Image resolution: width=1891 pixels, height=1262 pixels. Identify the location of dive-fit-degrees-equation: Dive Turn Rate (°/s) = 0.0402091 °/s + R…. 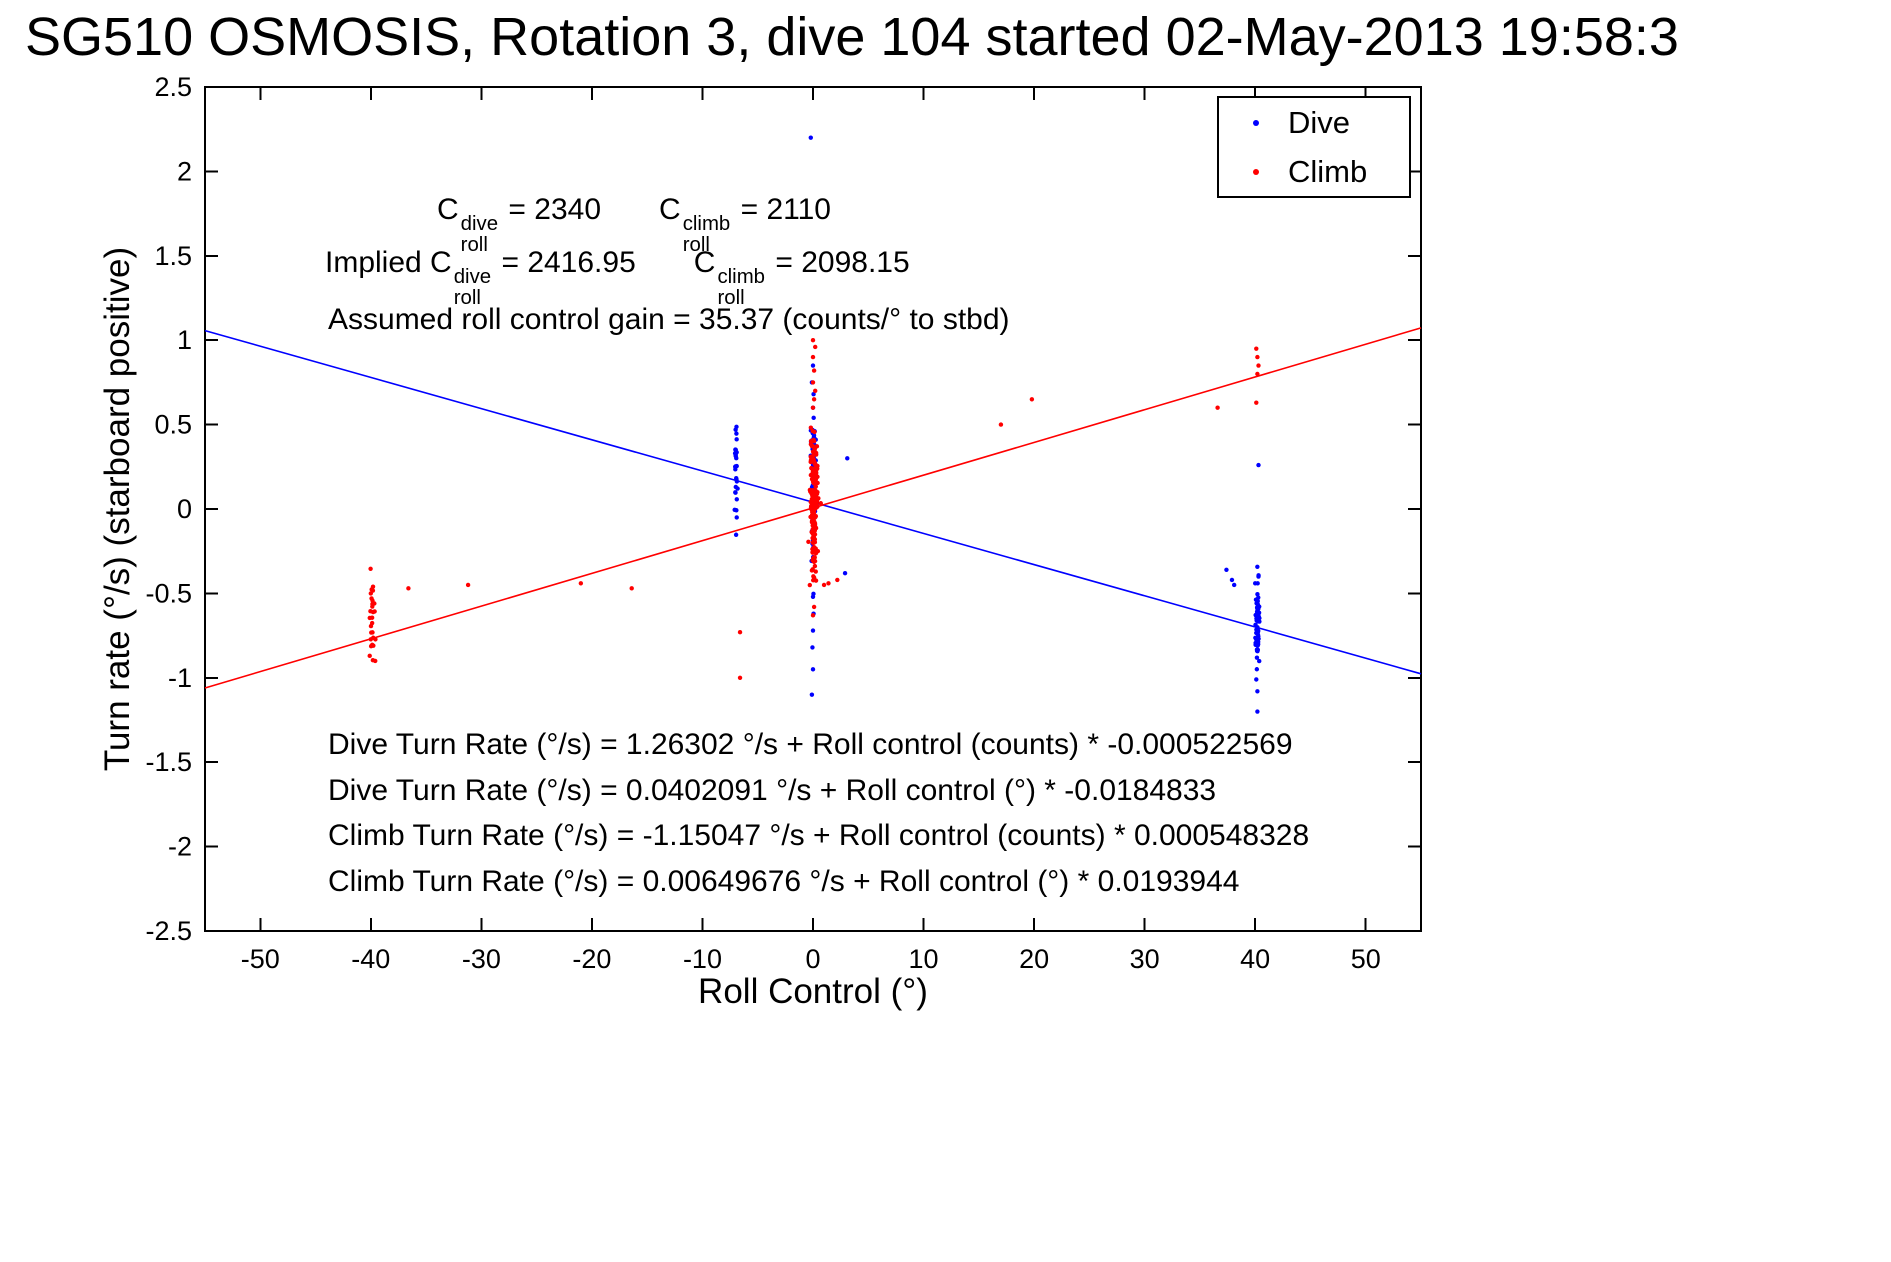
(772, 790).